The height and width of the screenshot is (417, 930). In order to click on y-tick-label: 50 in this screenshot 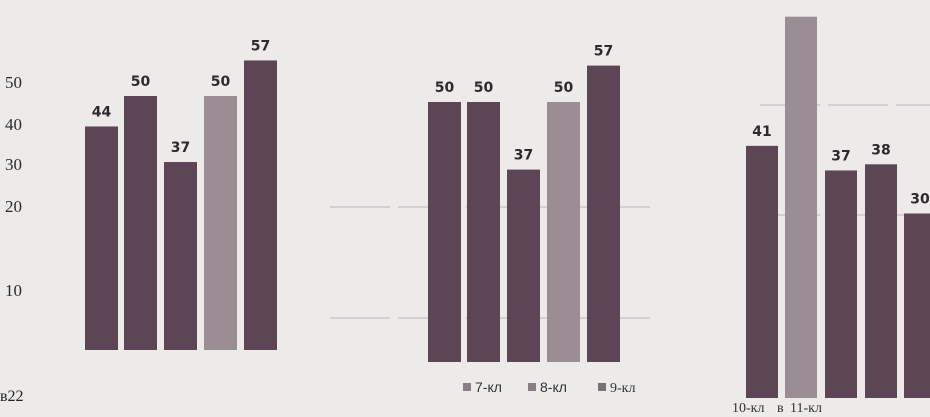, I will do `click(13, 82)`.